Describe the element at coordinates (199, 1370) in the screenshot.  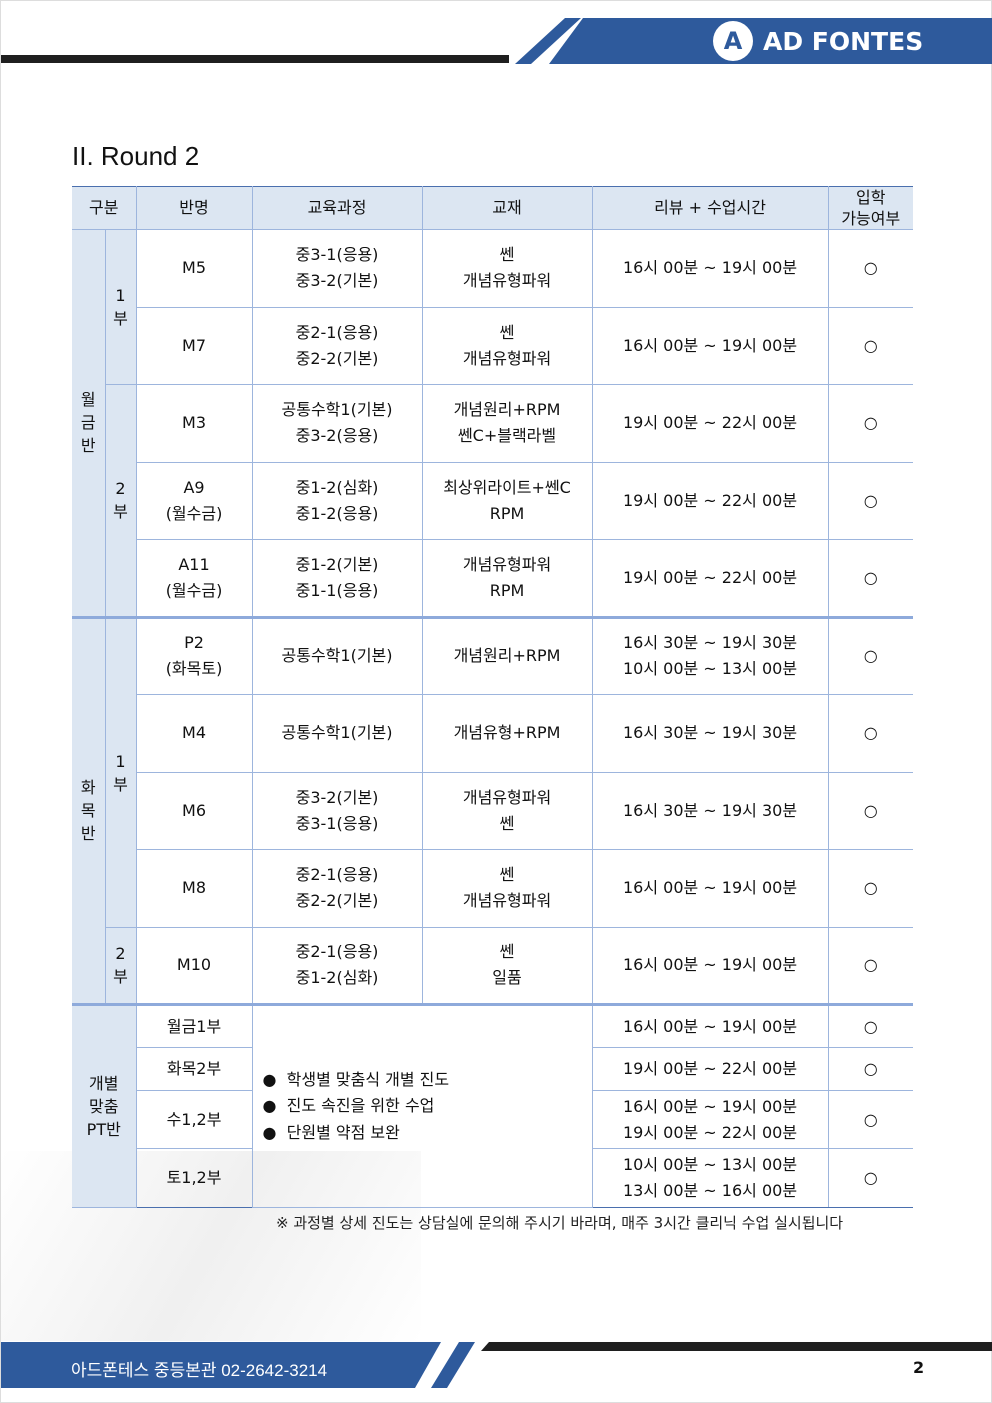
I see `footer-contact: 아드폰테스 중등본관 02-2642-3214` at that location.